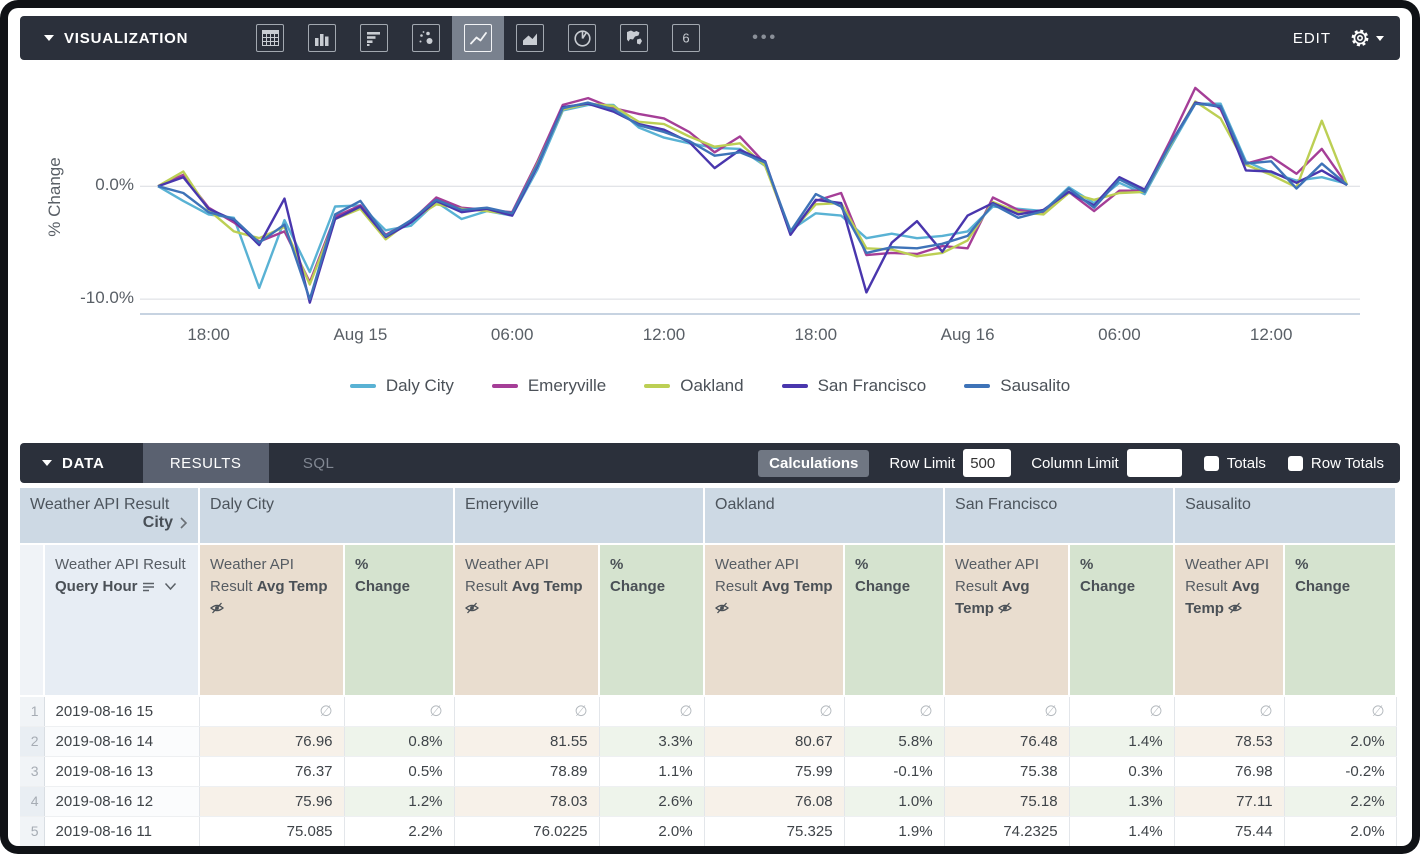  I want to click on totals-checkbox, so click(1211, 463).